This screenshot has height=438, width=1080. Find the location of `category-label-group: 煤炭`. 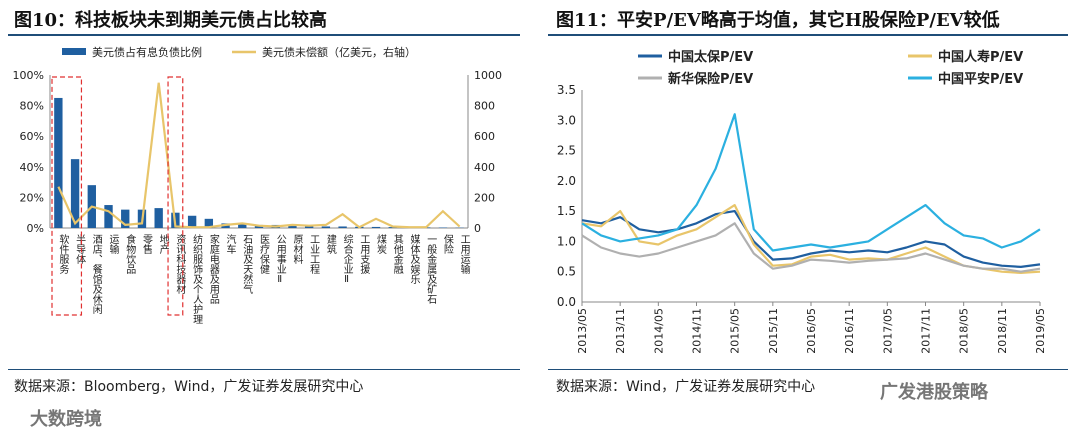

category-label-group: 煤炭 is located at coordinates (381, 244).